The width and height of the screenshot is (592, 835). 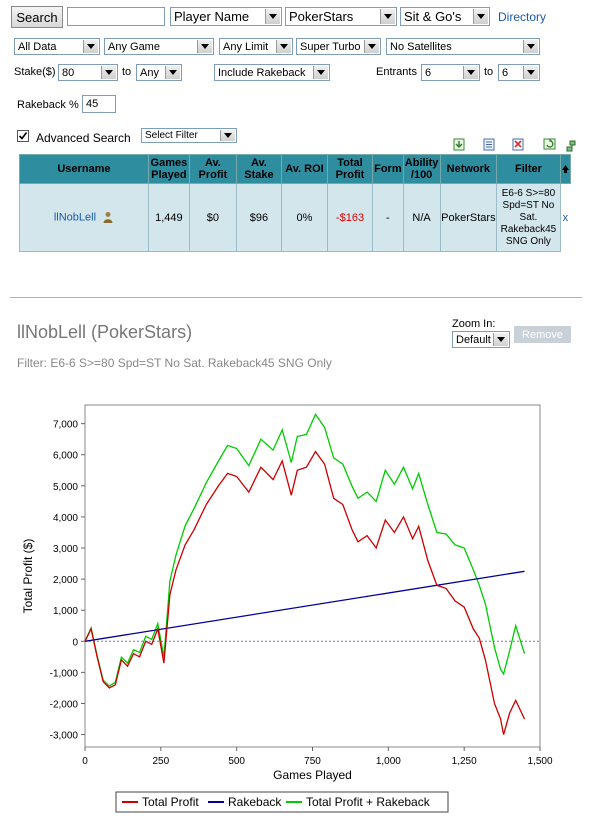 I want to click on filter-line: SNG Only, so click(x=528, y=241).